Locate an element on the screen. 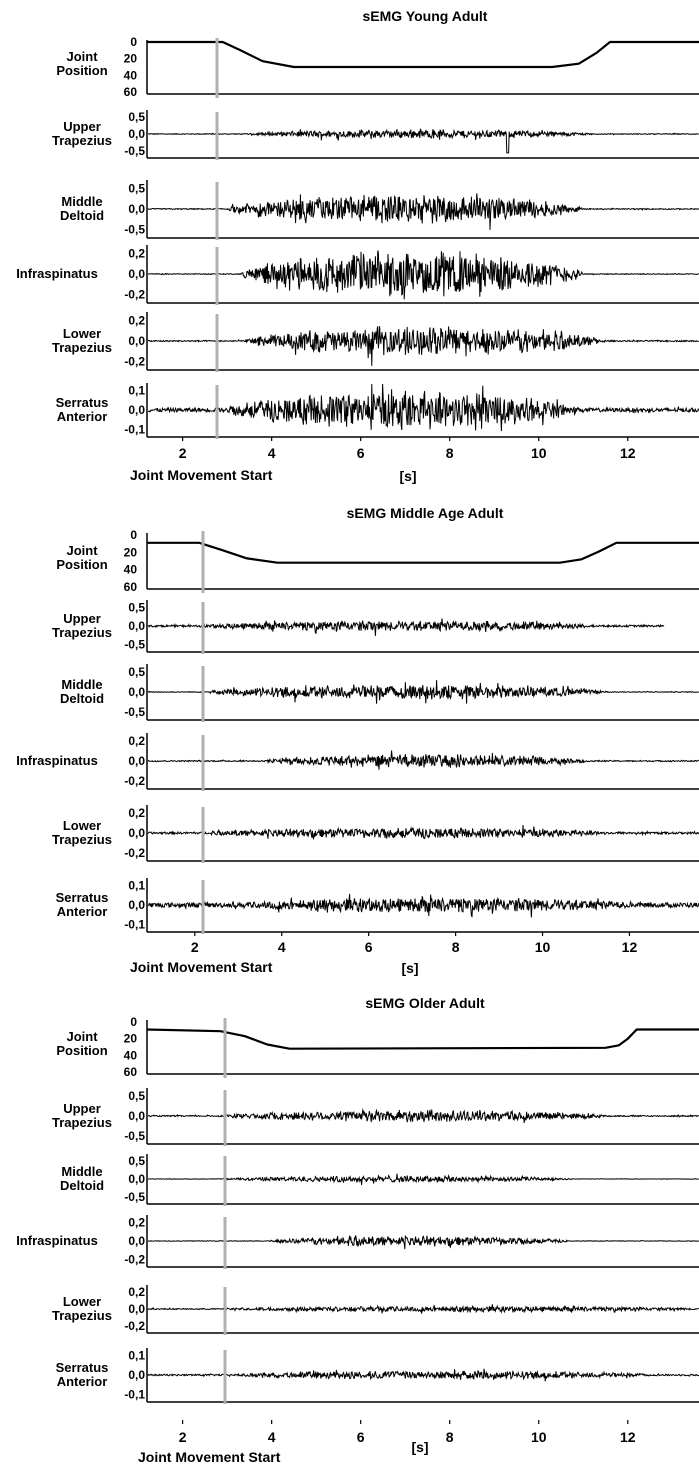 Image resolution: width=699 pixels, height=1464 pixels. emg-channel-3: Infraspinatus 0,2 0,0 -0,2 is located at coordinates (357, 761).